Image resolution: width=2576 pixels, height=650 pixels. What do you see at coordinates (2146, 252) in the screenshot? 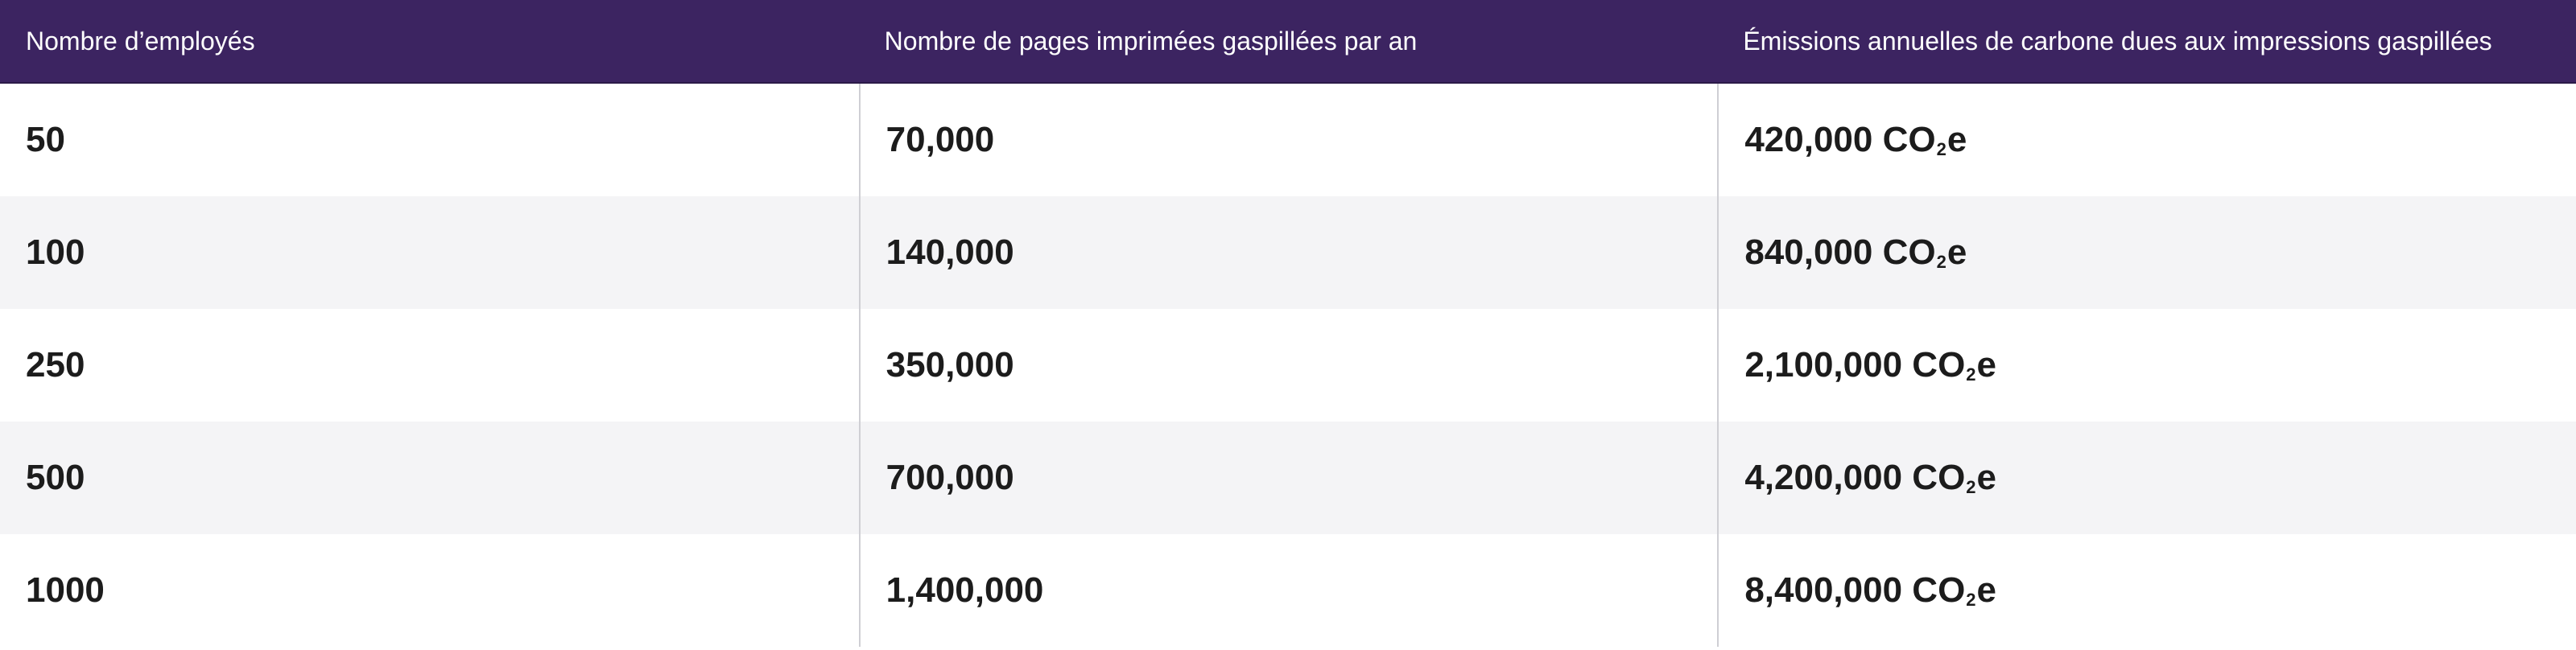
I see `cell-carbon-emissions: 840,000 CO 2 e` at bounding box center [2146, 252].